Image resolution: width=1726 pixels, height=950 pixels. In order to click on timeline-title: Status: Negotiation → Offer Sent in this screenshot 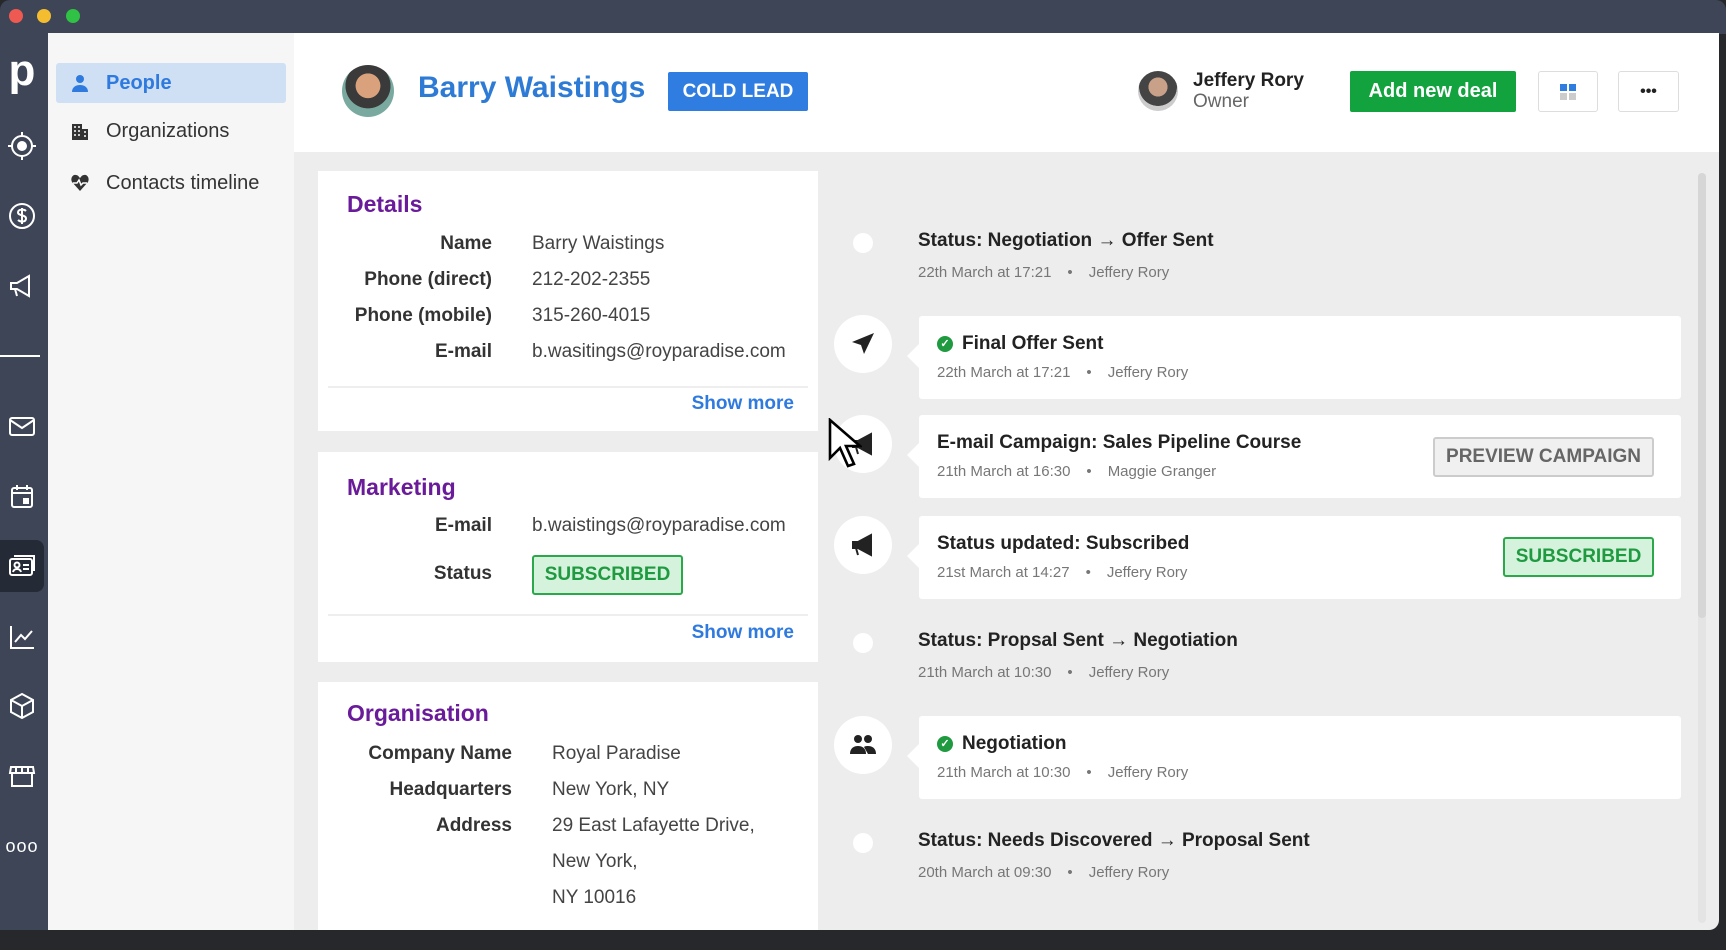, I will do `click(1066, 240)`.